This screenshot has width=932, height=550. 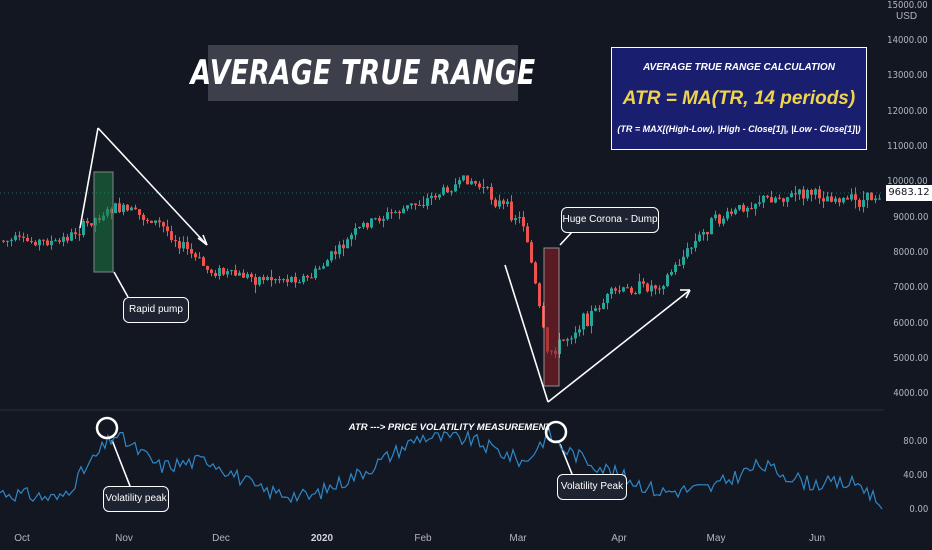 What do you see at coordinates (619, 346) in the screenshot?
I see `recovery-arrow` at bounding box center [619, 346].